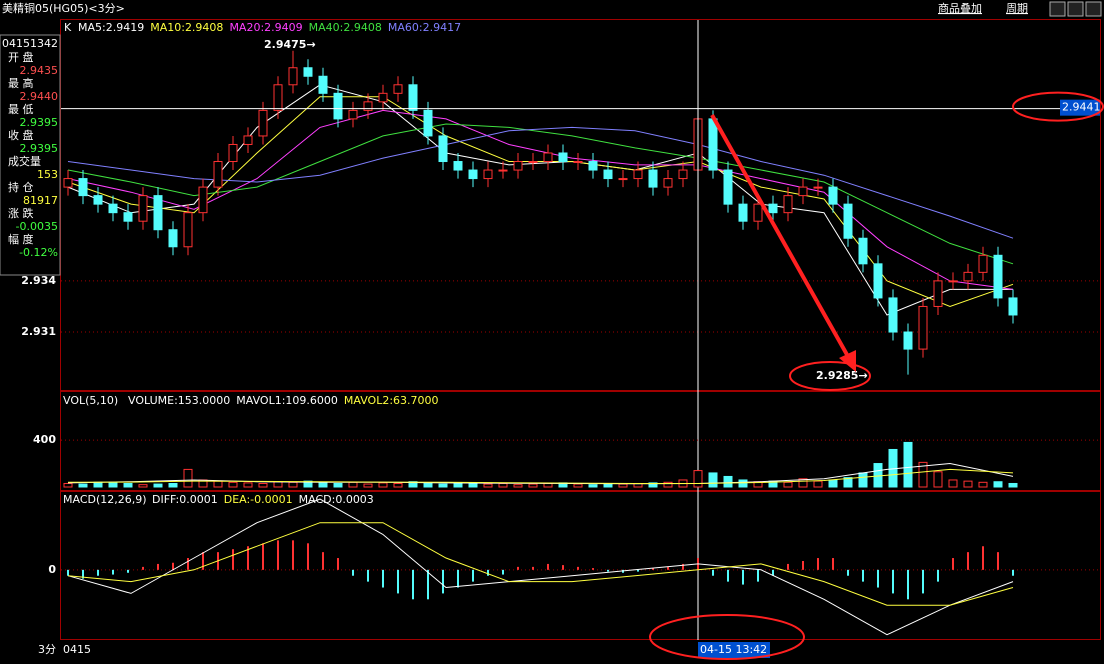 This screenshot has height=664, width=1104. Describe the element at coordinates (842, 375) in the screenshot. I see `low-annotation: 2.9285→` at that location.